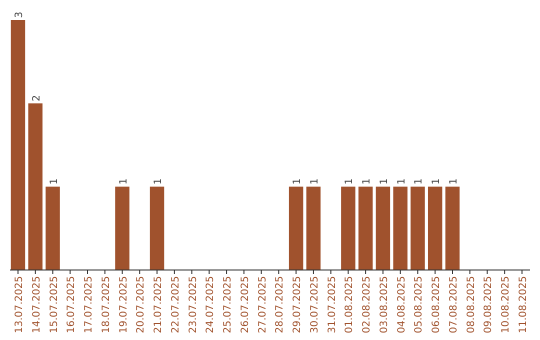 This screenshot has width=540, height=340. I want to click on x-tick-label: 20.07.2025, so click(141, 305).